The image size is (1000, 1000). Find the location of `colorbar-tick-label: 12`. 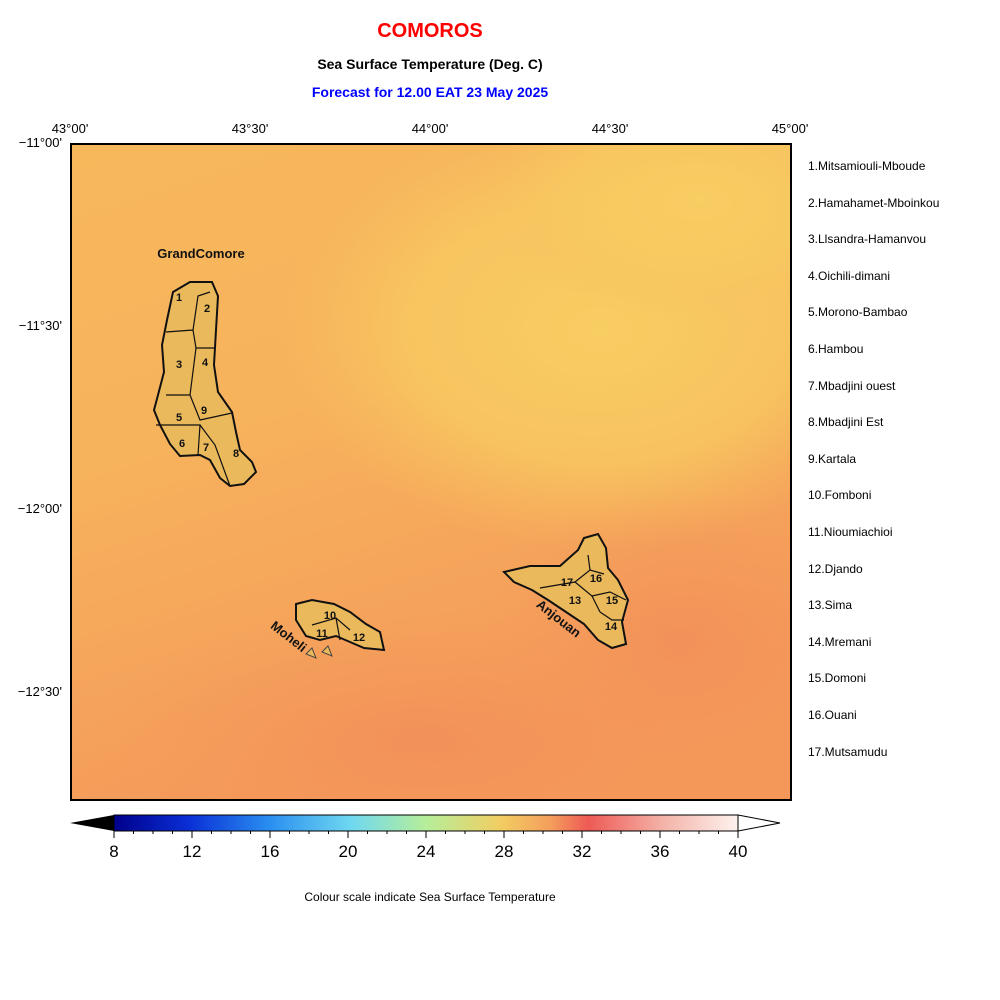

colorbar-tick-label: 12 is located at coordinates (192, 851).